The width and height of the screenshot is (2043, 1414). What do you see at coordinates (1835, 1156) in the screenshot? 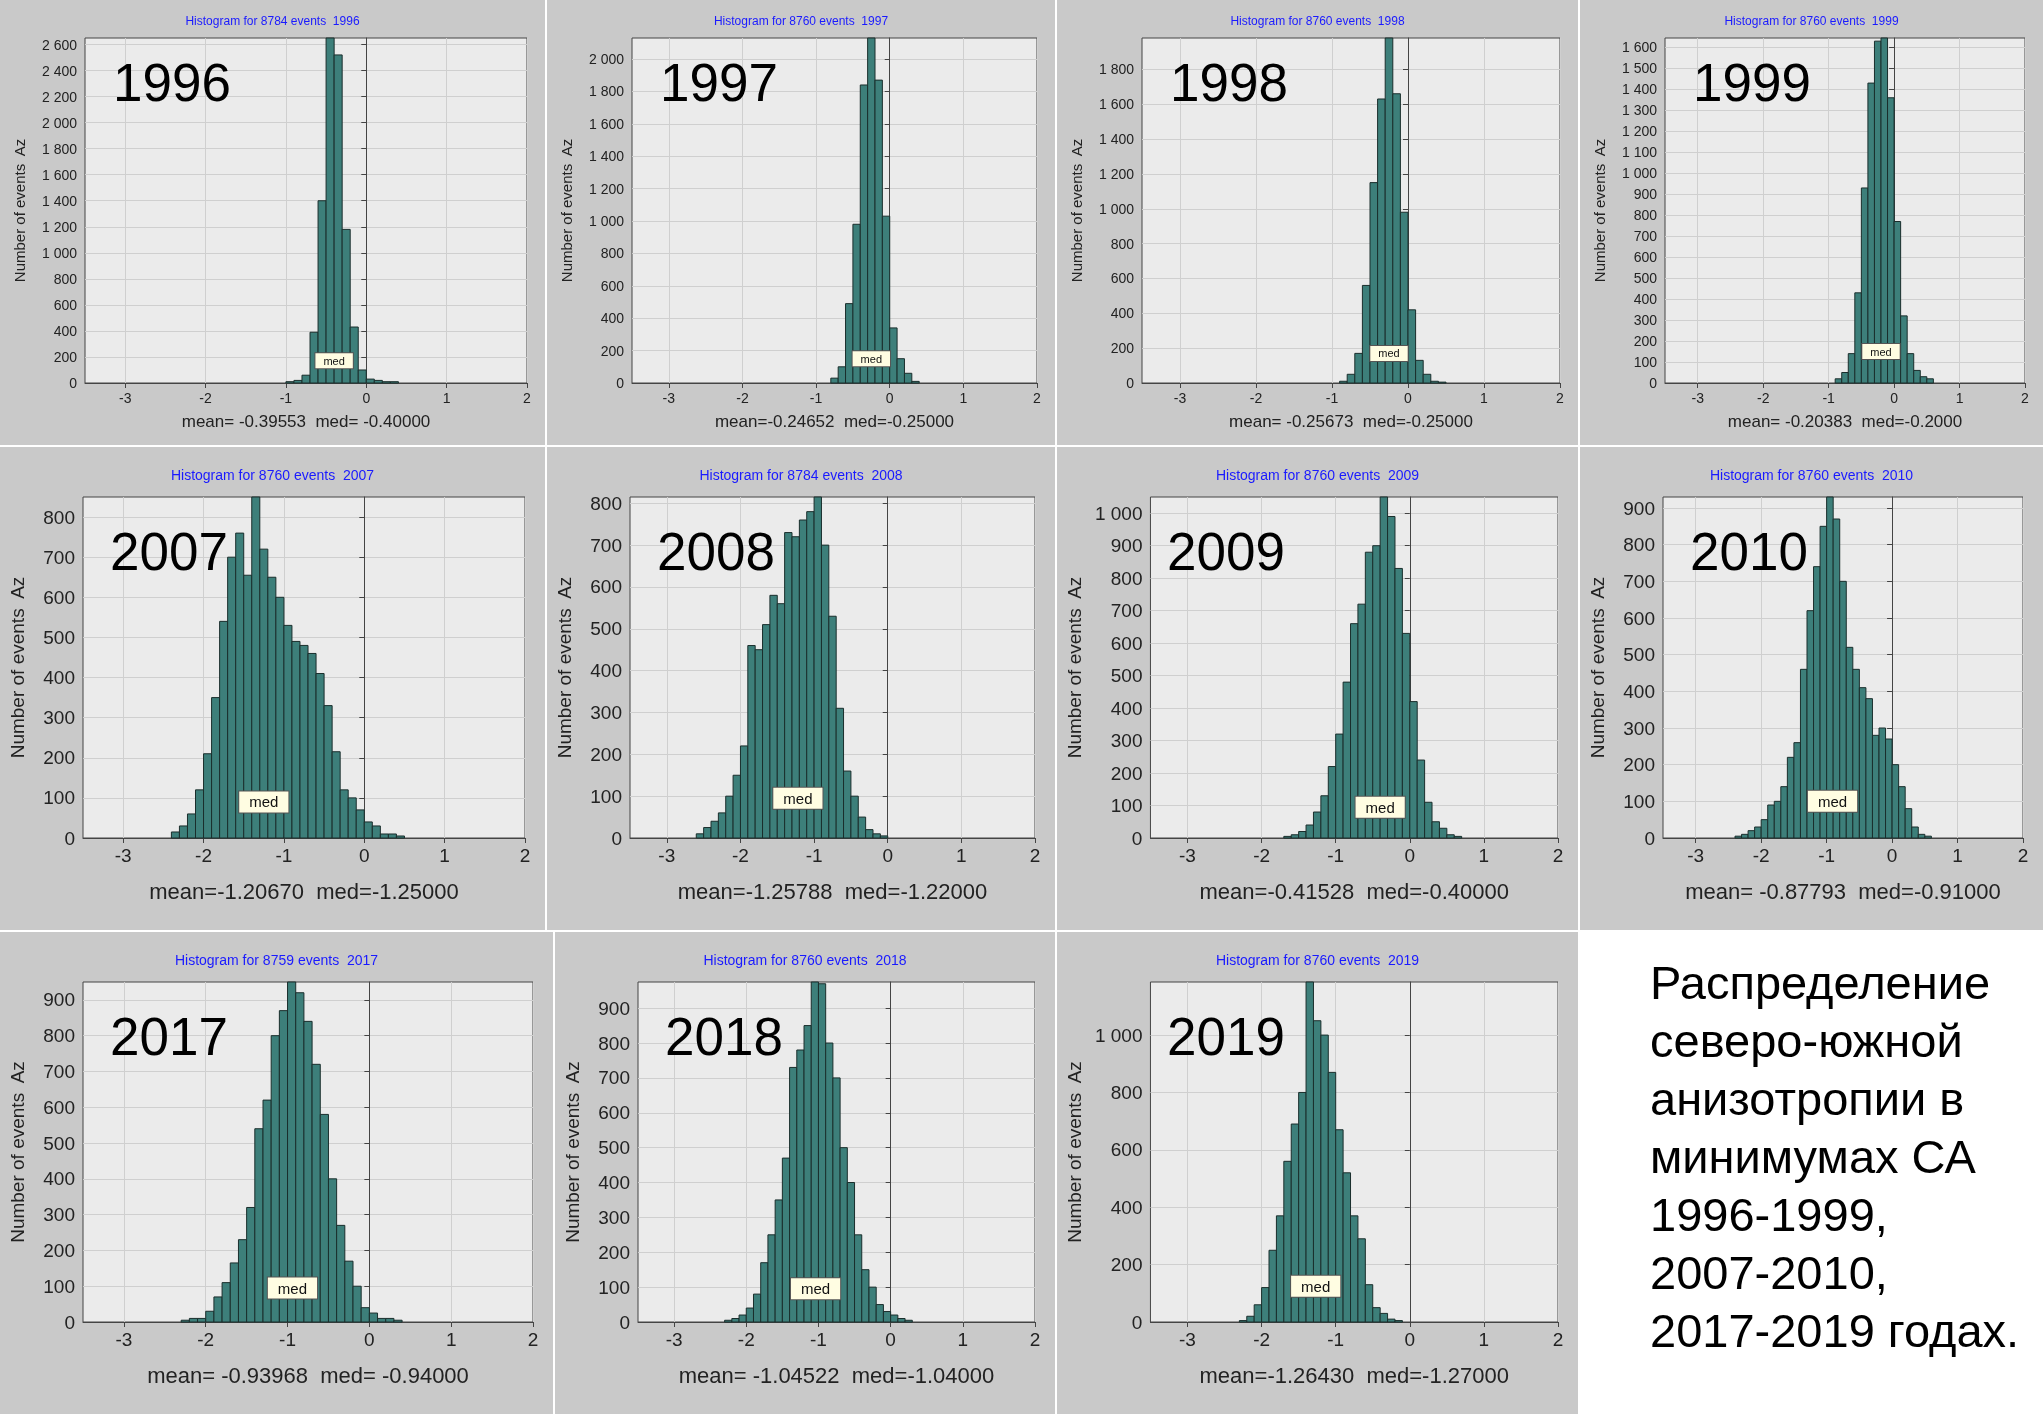
I see `chart-title: Распределение северо-южной анизотропии в минимумах СА 1996-1999, 2007-2010, 2017-2019 годах.` at bounding box center [1835, 1156].